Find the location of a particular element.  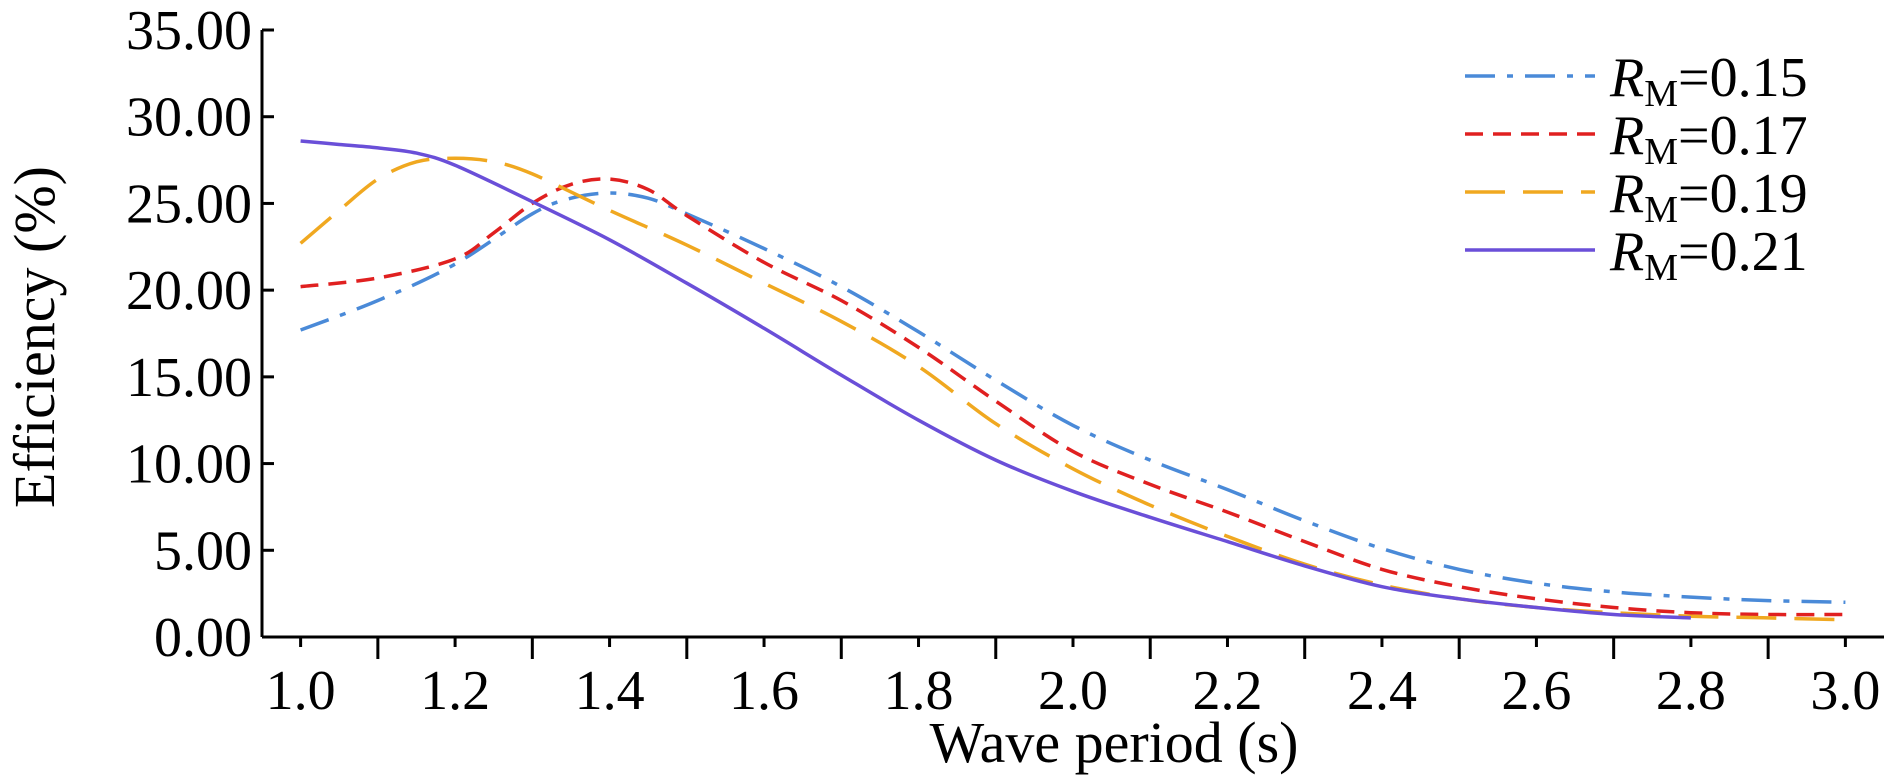

x-tick-label: 1.8 is located at coordinates (919, 691).